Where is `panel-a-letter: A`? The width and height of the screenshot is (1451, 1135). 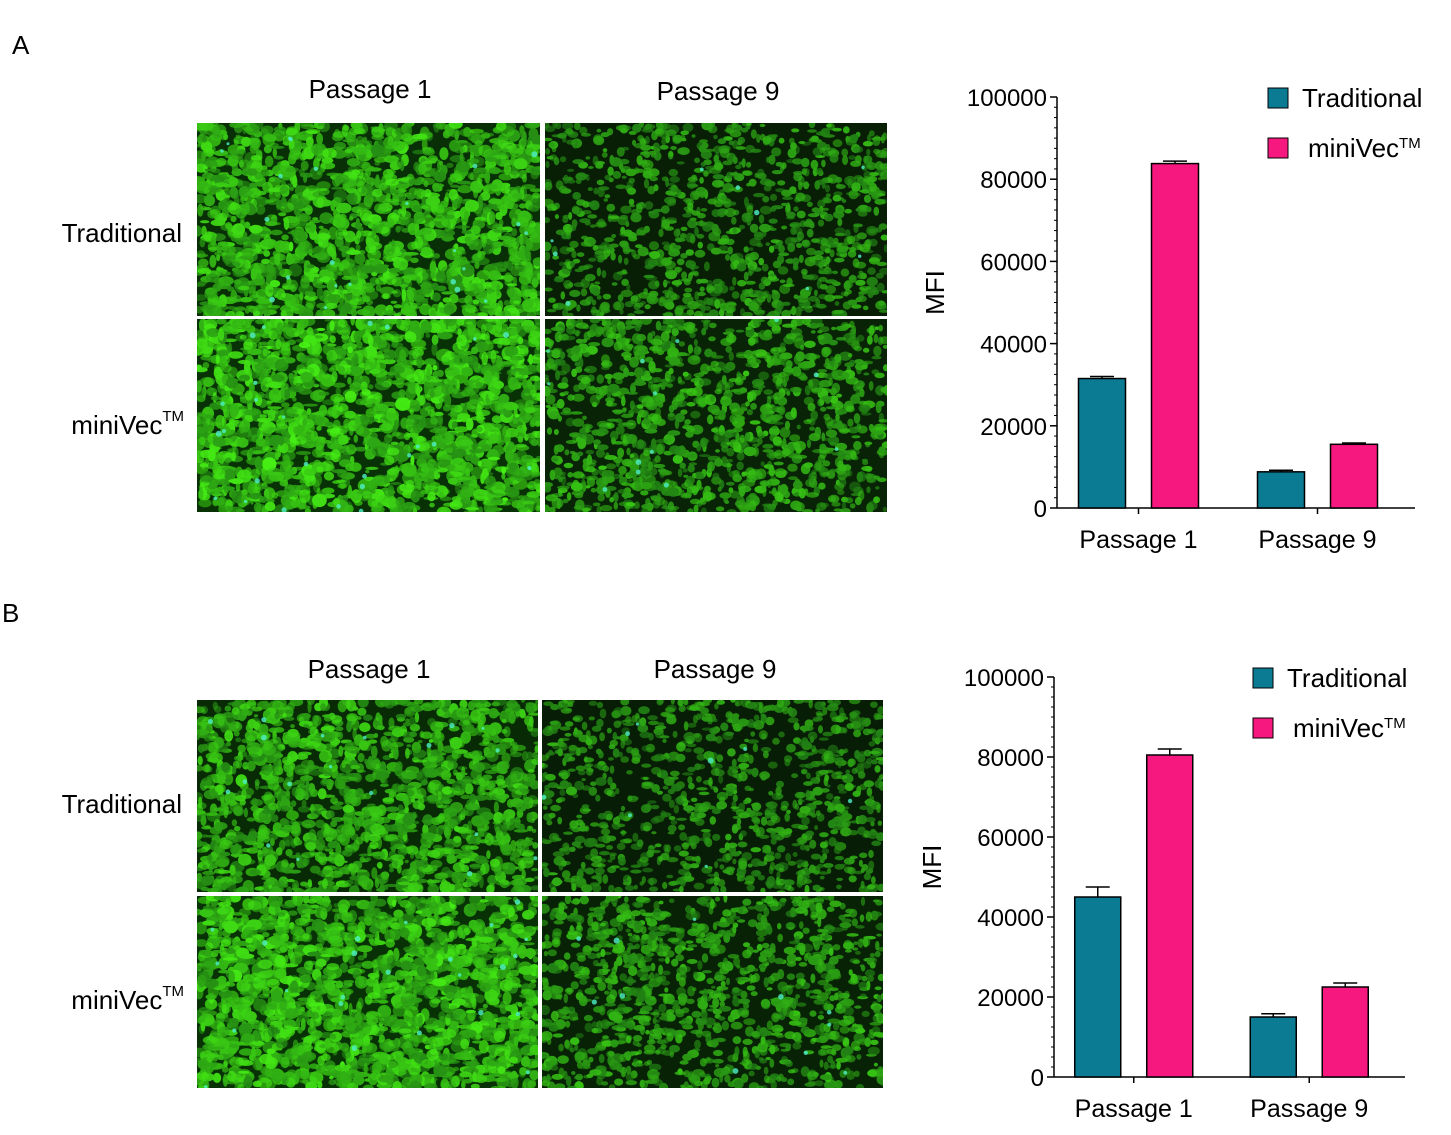
panel-a-letter: A is located at coordinates (20, 45).